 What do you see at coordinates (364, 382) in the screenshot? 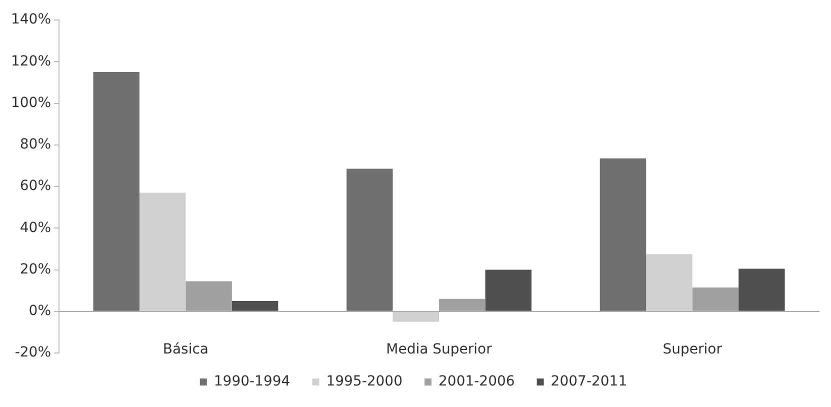
I see `legend-label: 1995-2000` at bounding box center [364, 382].